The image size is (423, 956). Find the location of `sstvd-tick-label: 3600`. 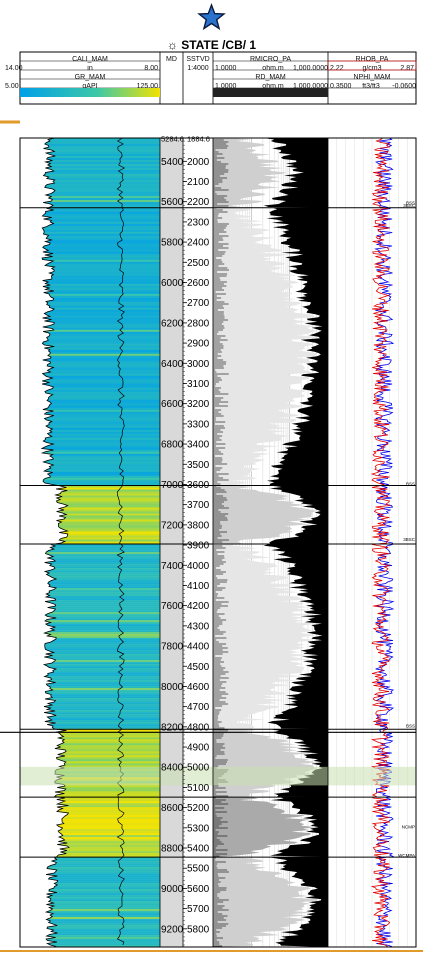

sstvd-tick-label: 3600 is located at coordinates (198, 485).